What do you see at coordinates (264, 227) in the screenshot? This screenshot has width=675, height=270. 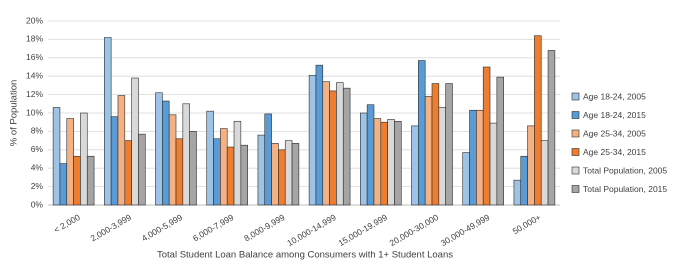 I see `x-tick-label: 8,000-9,999` at bounding box center [264, 227].